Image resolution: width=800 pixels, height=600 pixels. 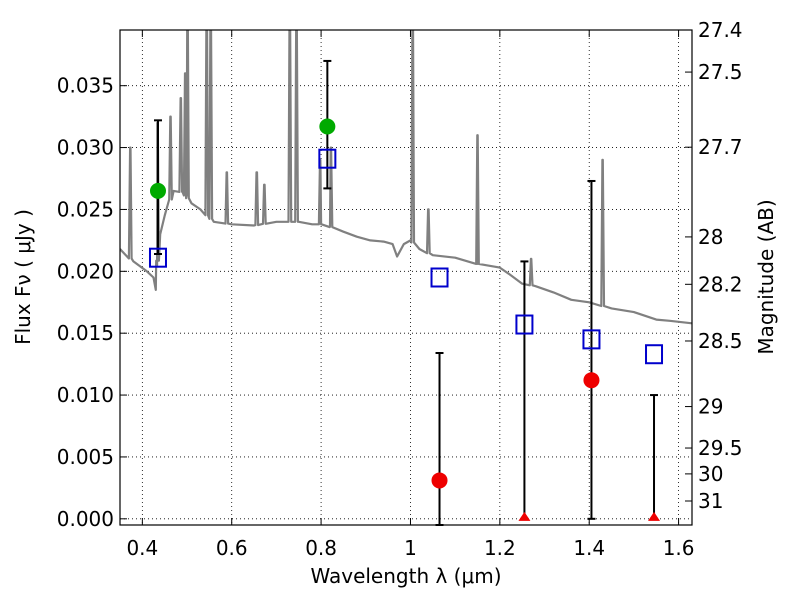 I want to click on y-tick-label: 0.025, so click(x=85, y=209).